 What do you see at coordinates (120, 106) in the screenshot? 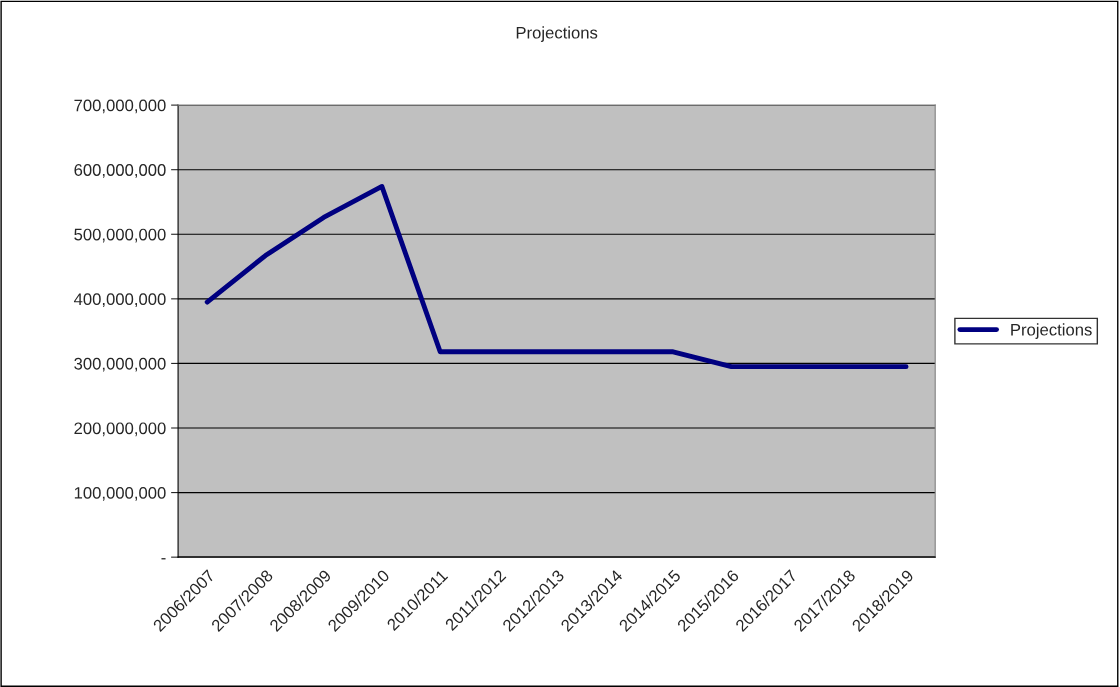
I see `y-tick-label: 700,000,000` at bounding box center [120, 106].